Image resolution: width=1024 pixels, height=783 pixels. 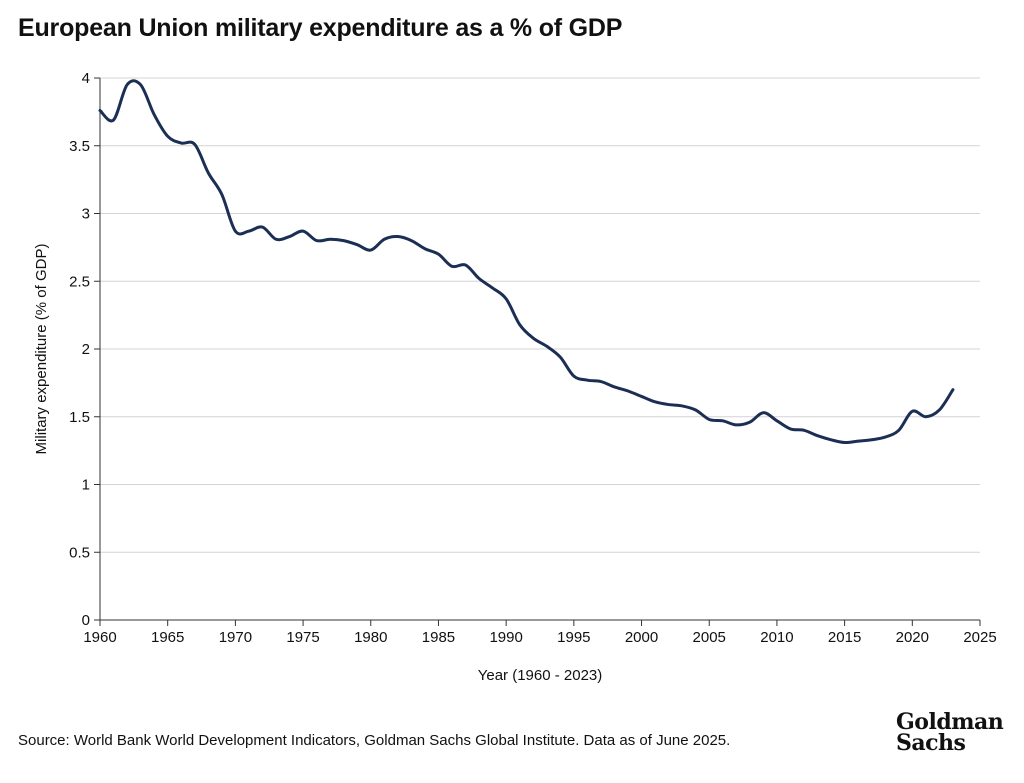 I want to click on y-axis-label: Military expenditure (% of GDP), so click(x=41, y=349).